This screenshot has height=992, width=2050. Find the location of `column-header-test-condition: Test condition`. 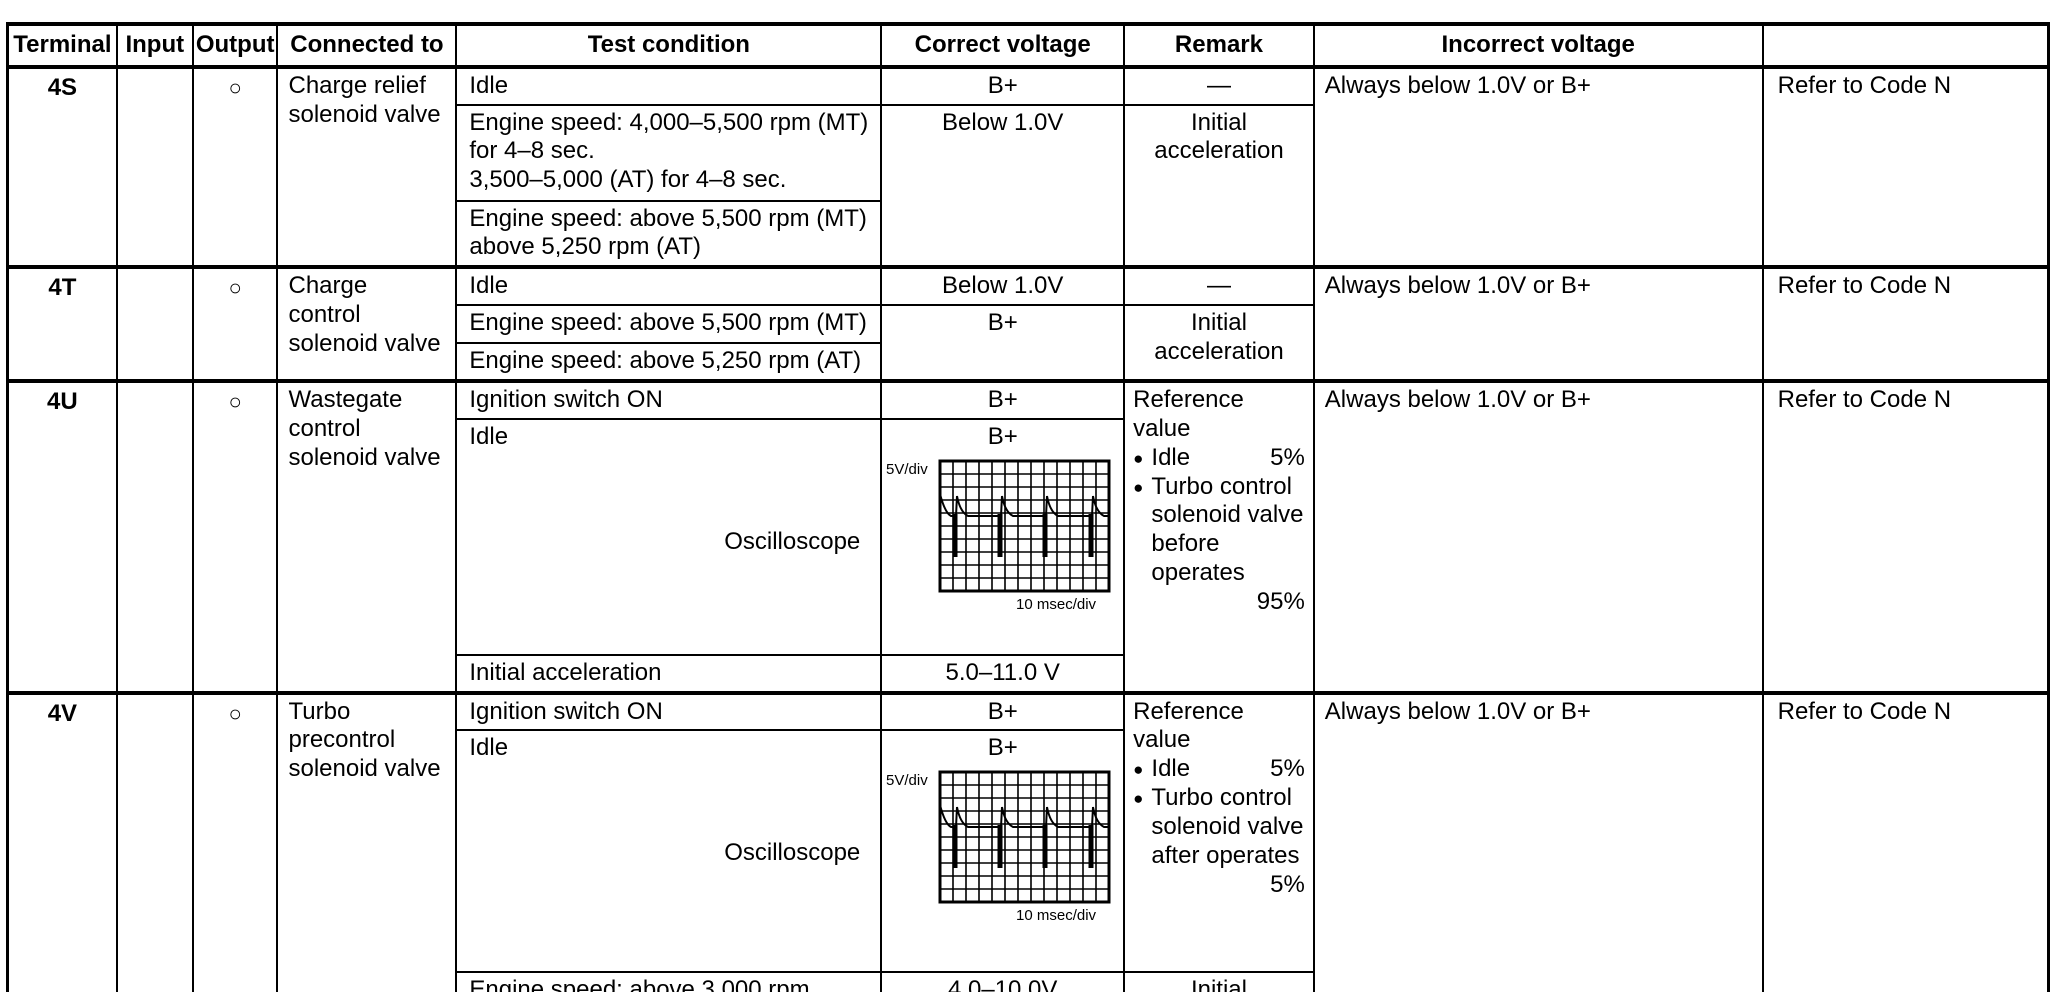

column-header-test-condition: Test condition is located at coordinates (669, 45).